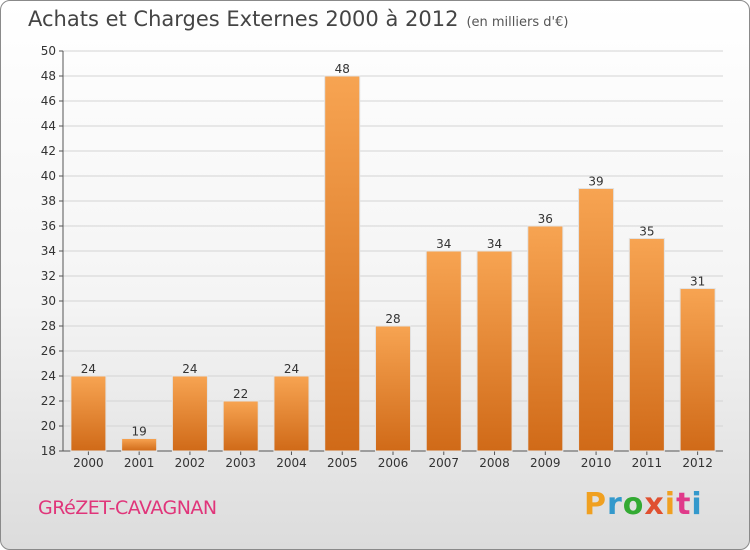  What do you see at coordinates (190, 463) in the screenshot?
I see `x-tick-label: 2002` at bounding box center [190, 463].